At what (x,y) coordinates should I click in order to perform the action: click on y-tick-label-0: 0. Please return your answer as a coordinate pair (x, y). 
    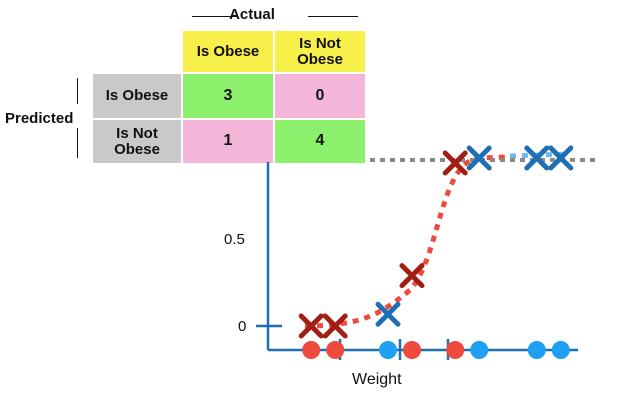
    Looking at the image, I should click on (242, 326).